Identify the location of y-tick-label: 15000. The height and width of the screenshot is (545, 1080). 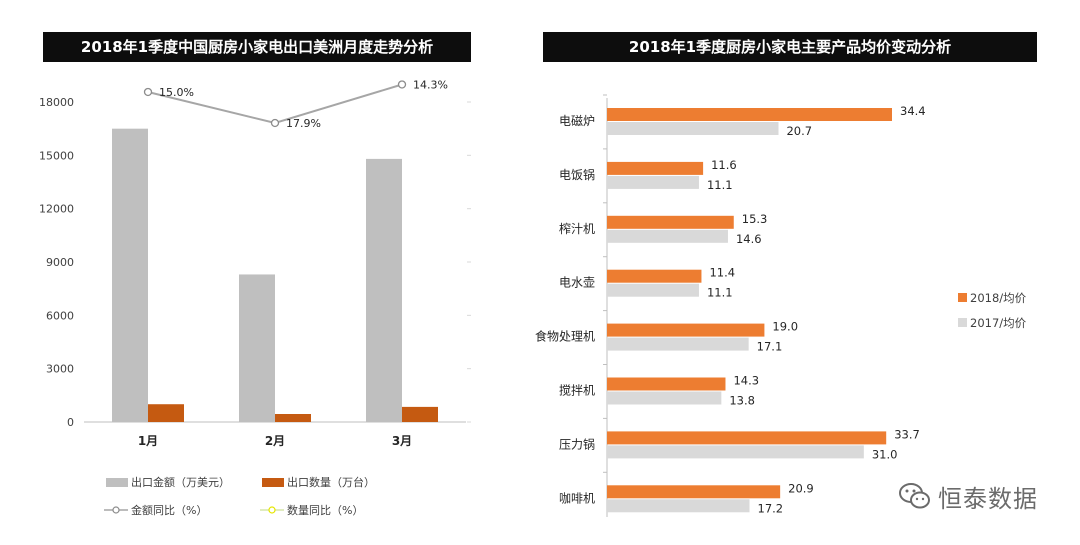
(56, 155).